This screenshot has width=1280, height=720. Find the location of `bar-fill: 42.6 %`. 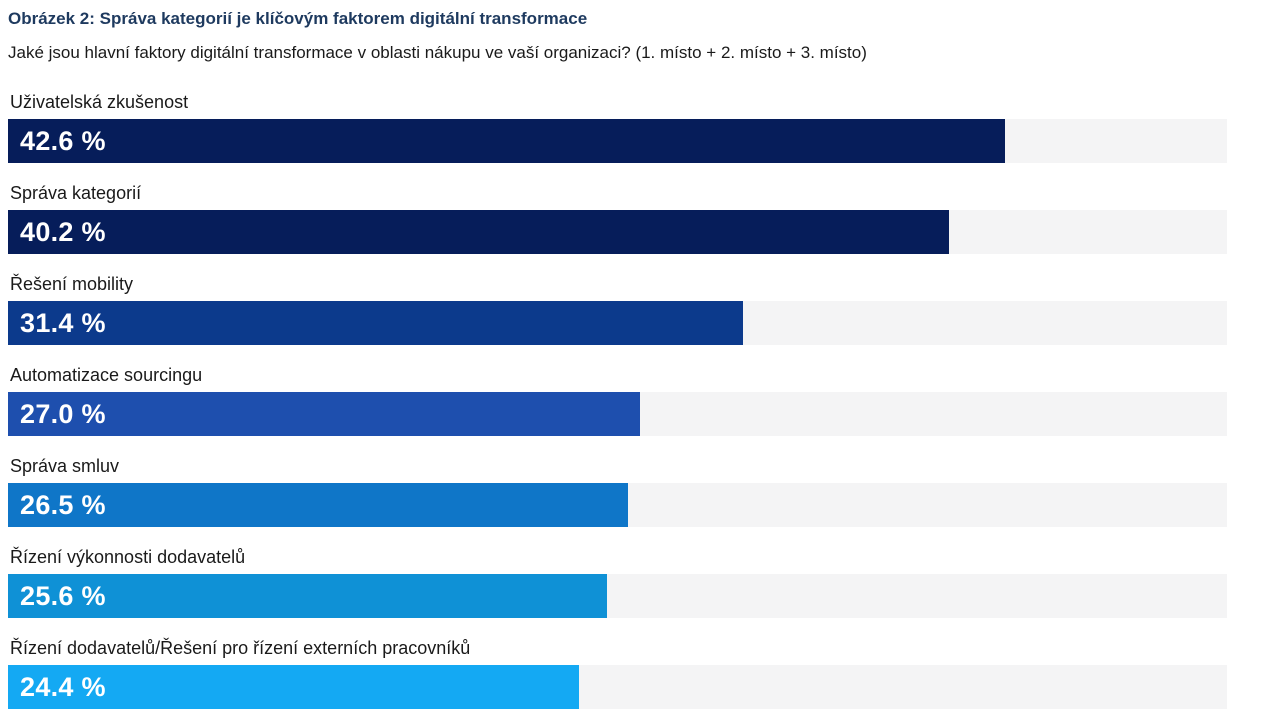

bar-fill: 42.6 % is located at coordinates (506, 141).